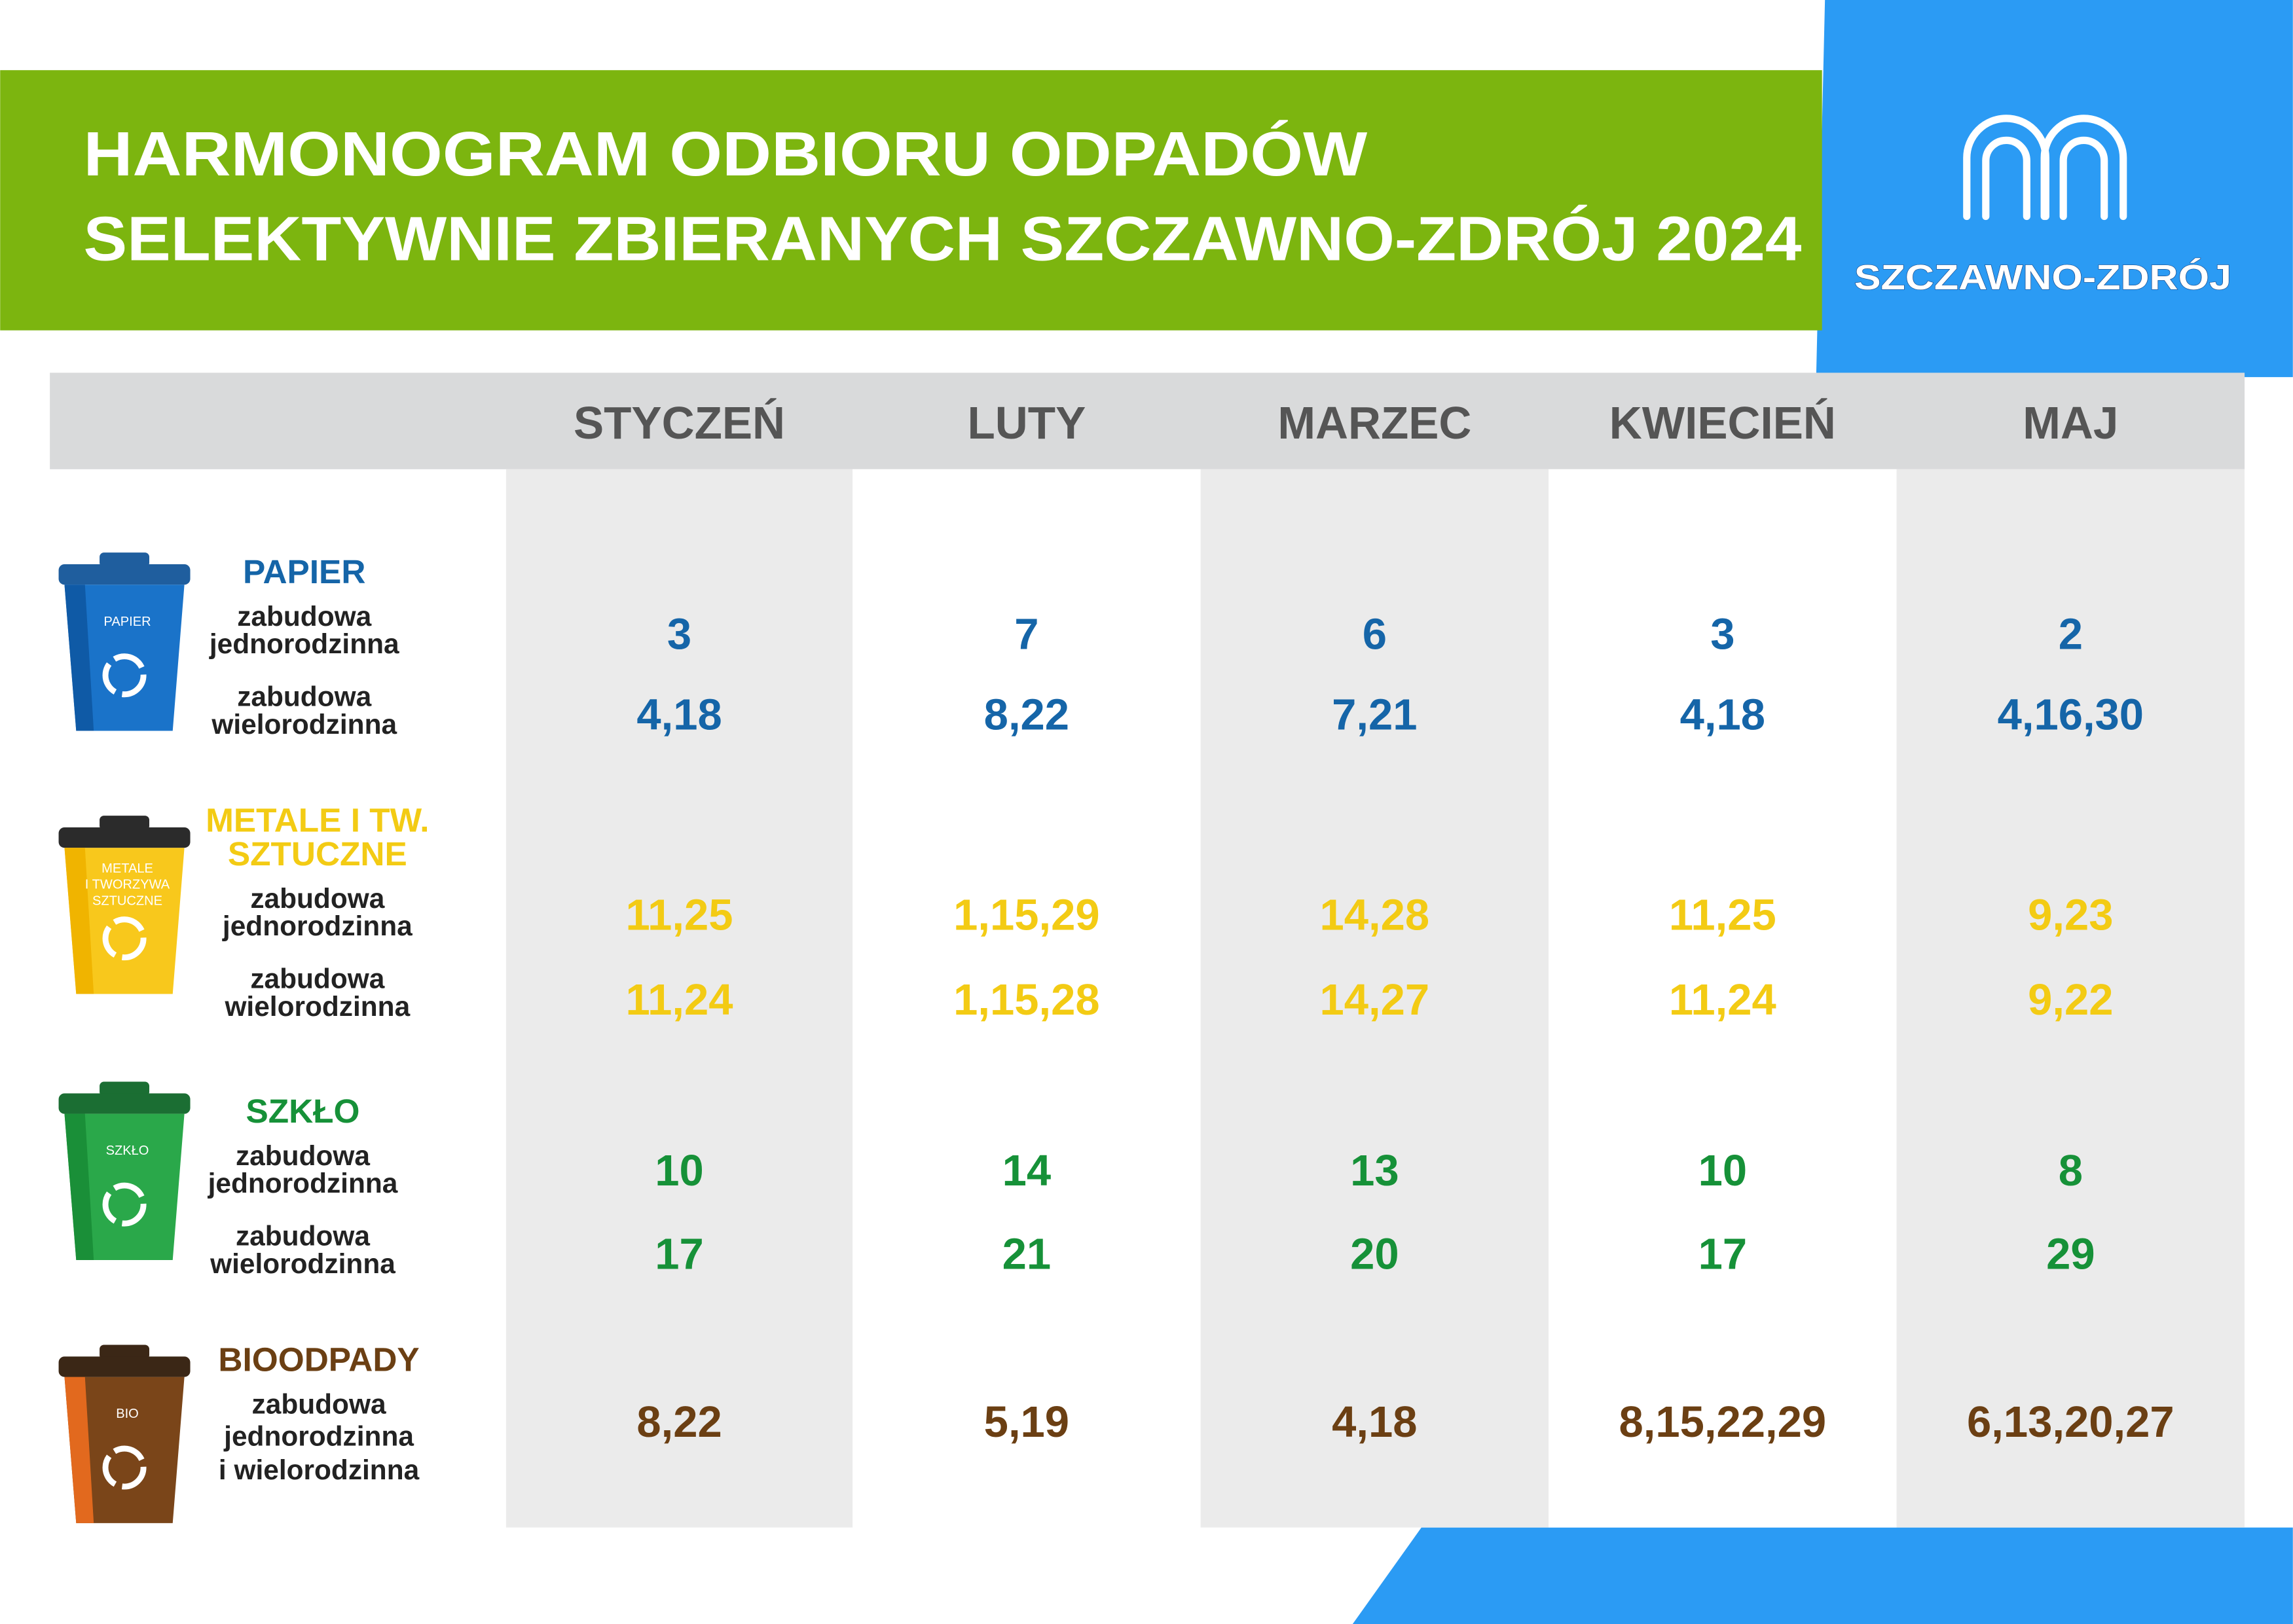  What do you see at coordinates (2070, 1253) in the screenshot?
I see `date-value: 29` at bounding box center [2070, 1253].